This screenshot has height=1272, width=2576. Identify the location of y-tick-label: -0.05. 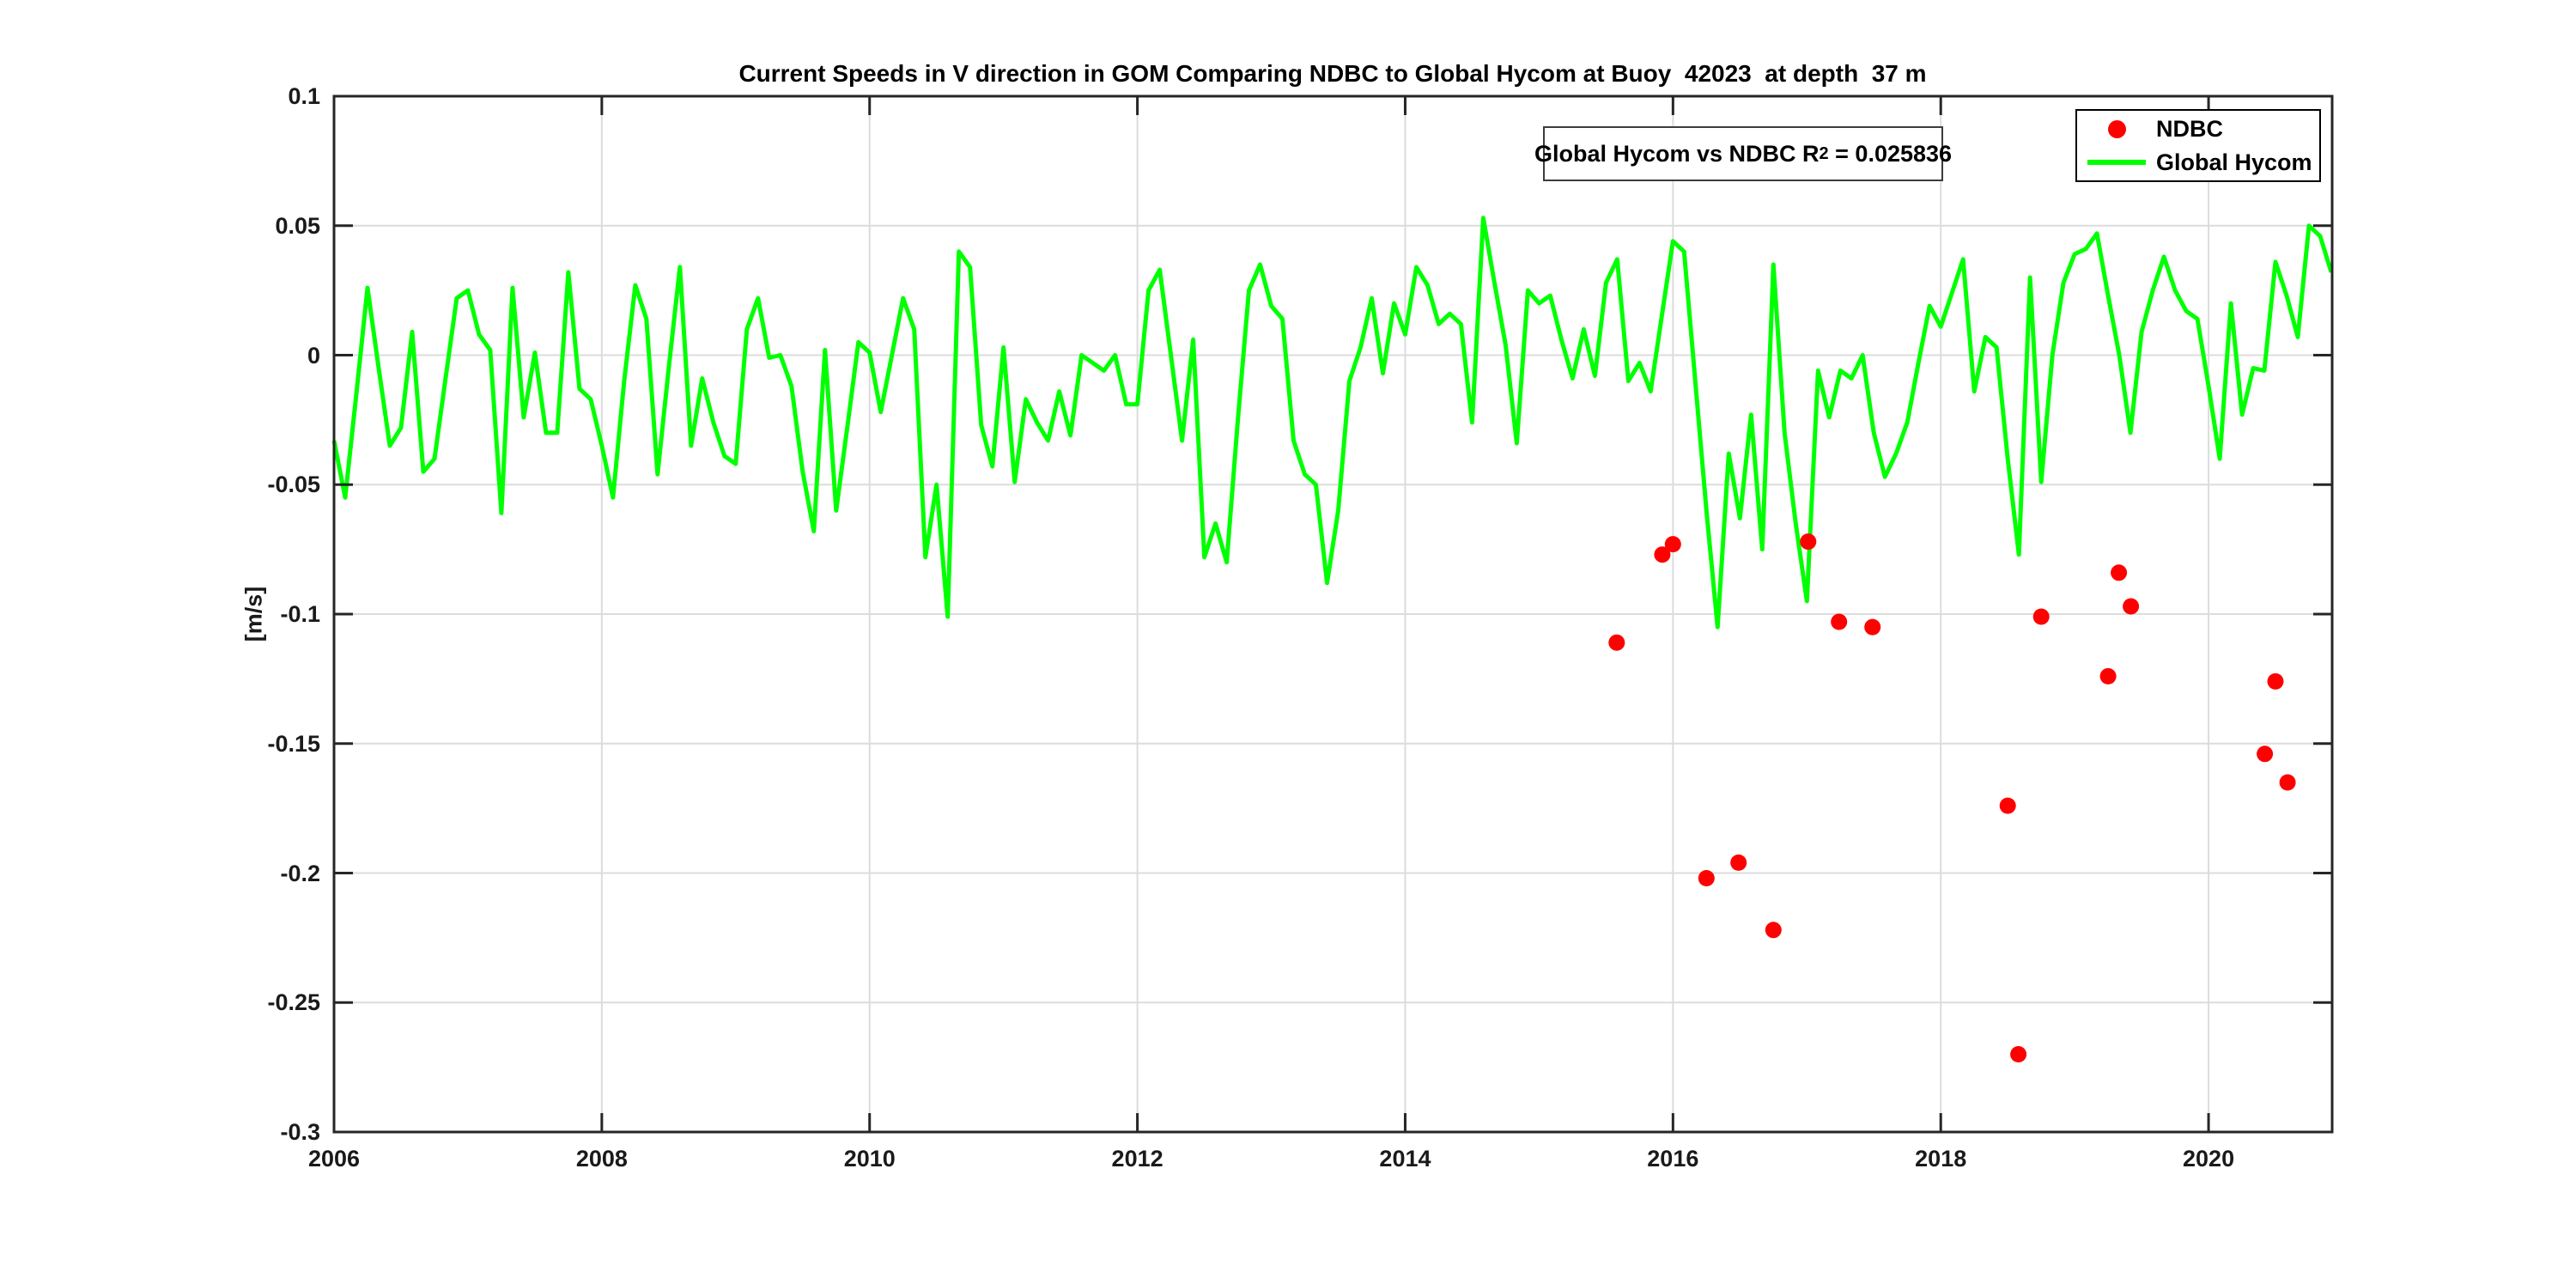
(293, 485).